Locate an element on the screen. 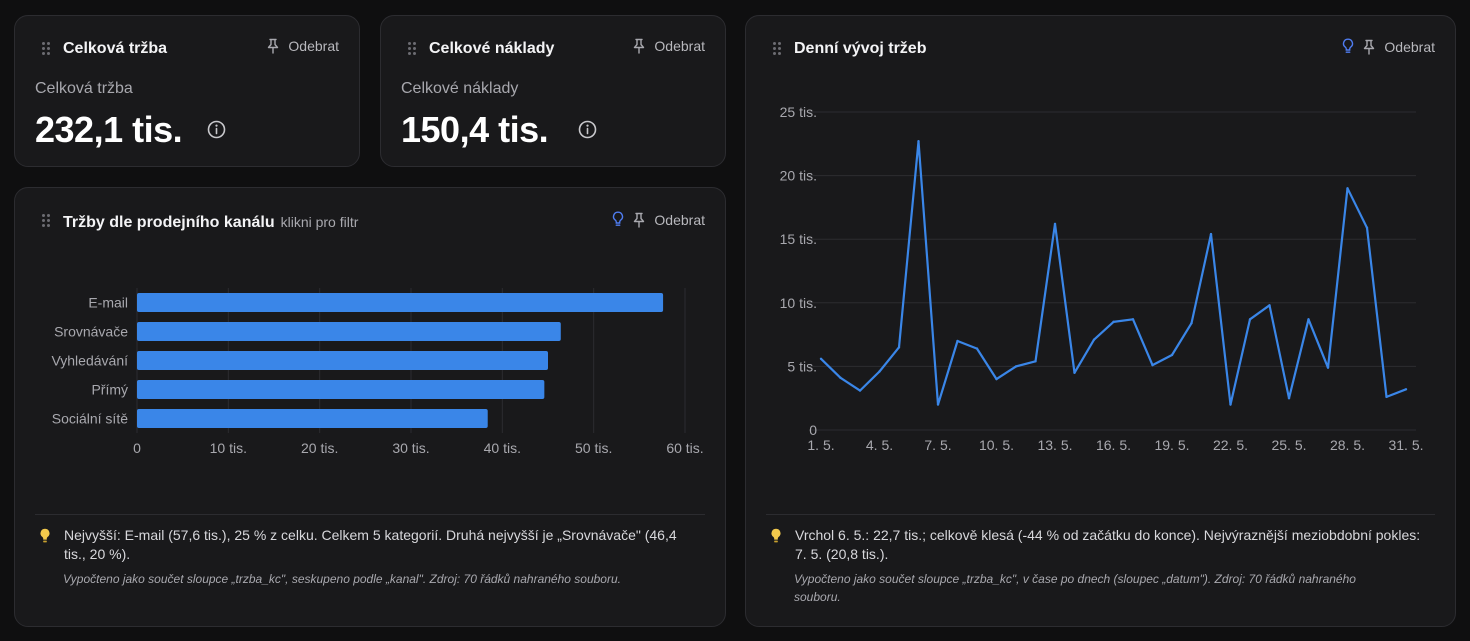 The height and width of the screenshot is (641, 1470). category-label: Sociální sítě is located at coordinates (90, 419).